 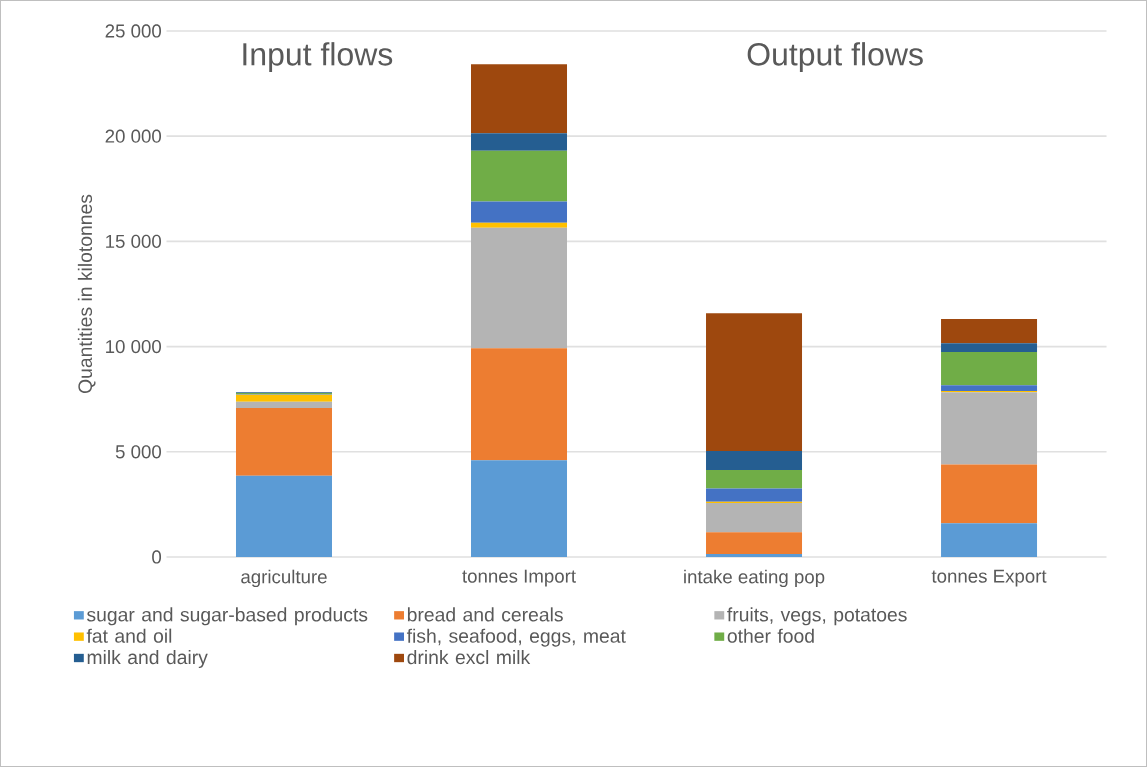 I want to click on y-tick-label: 25 000, so click(x=133, y=31).